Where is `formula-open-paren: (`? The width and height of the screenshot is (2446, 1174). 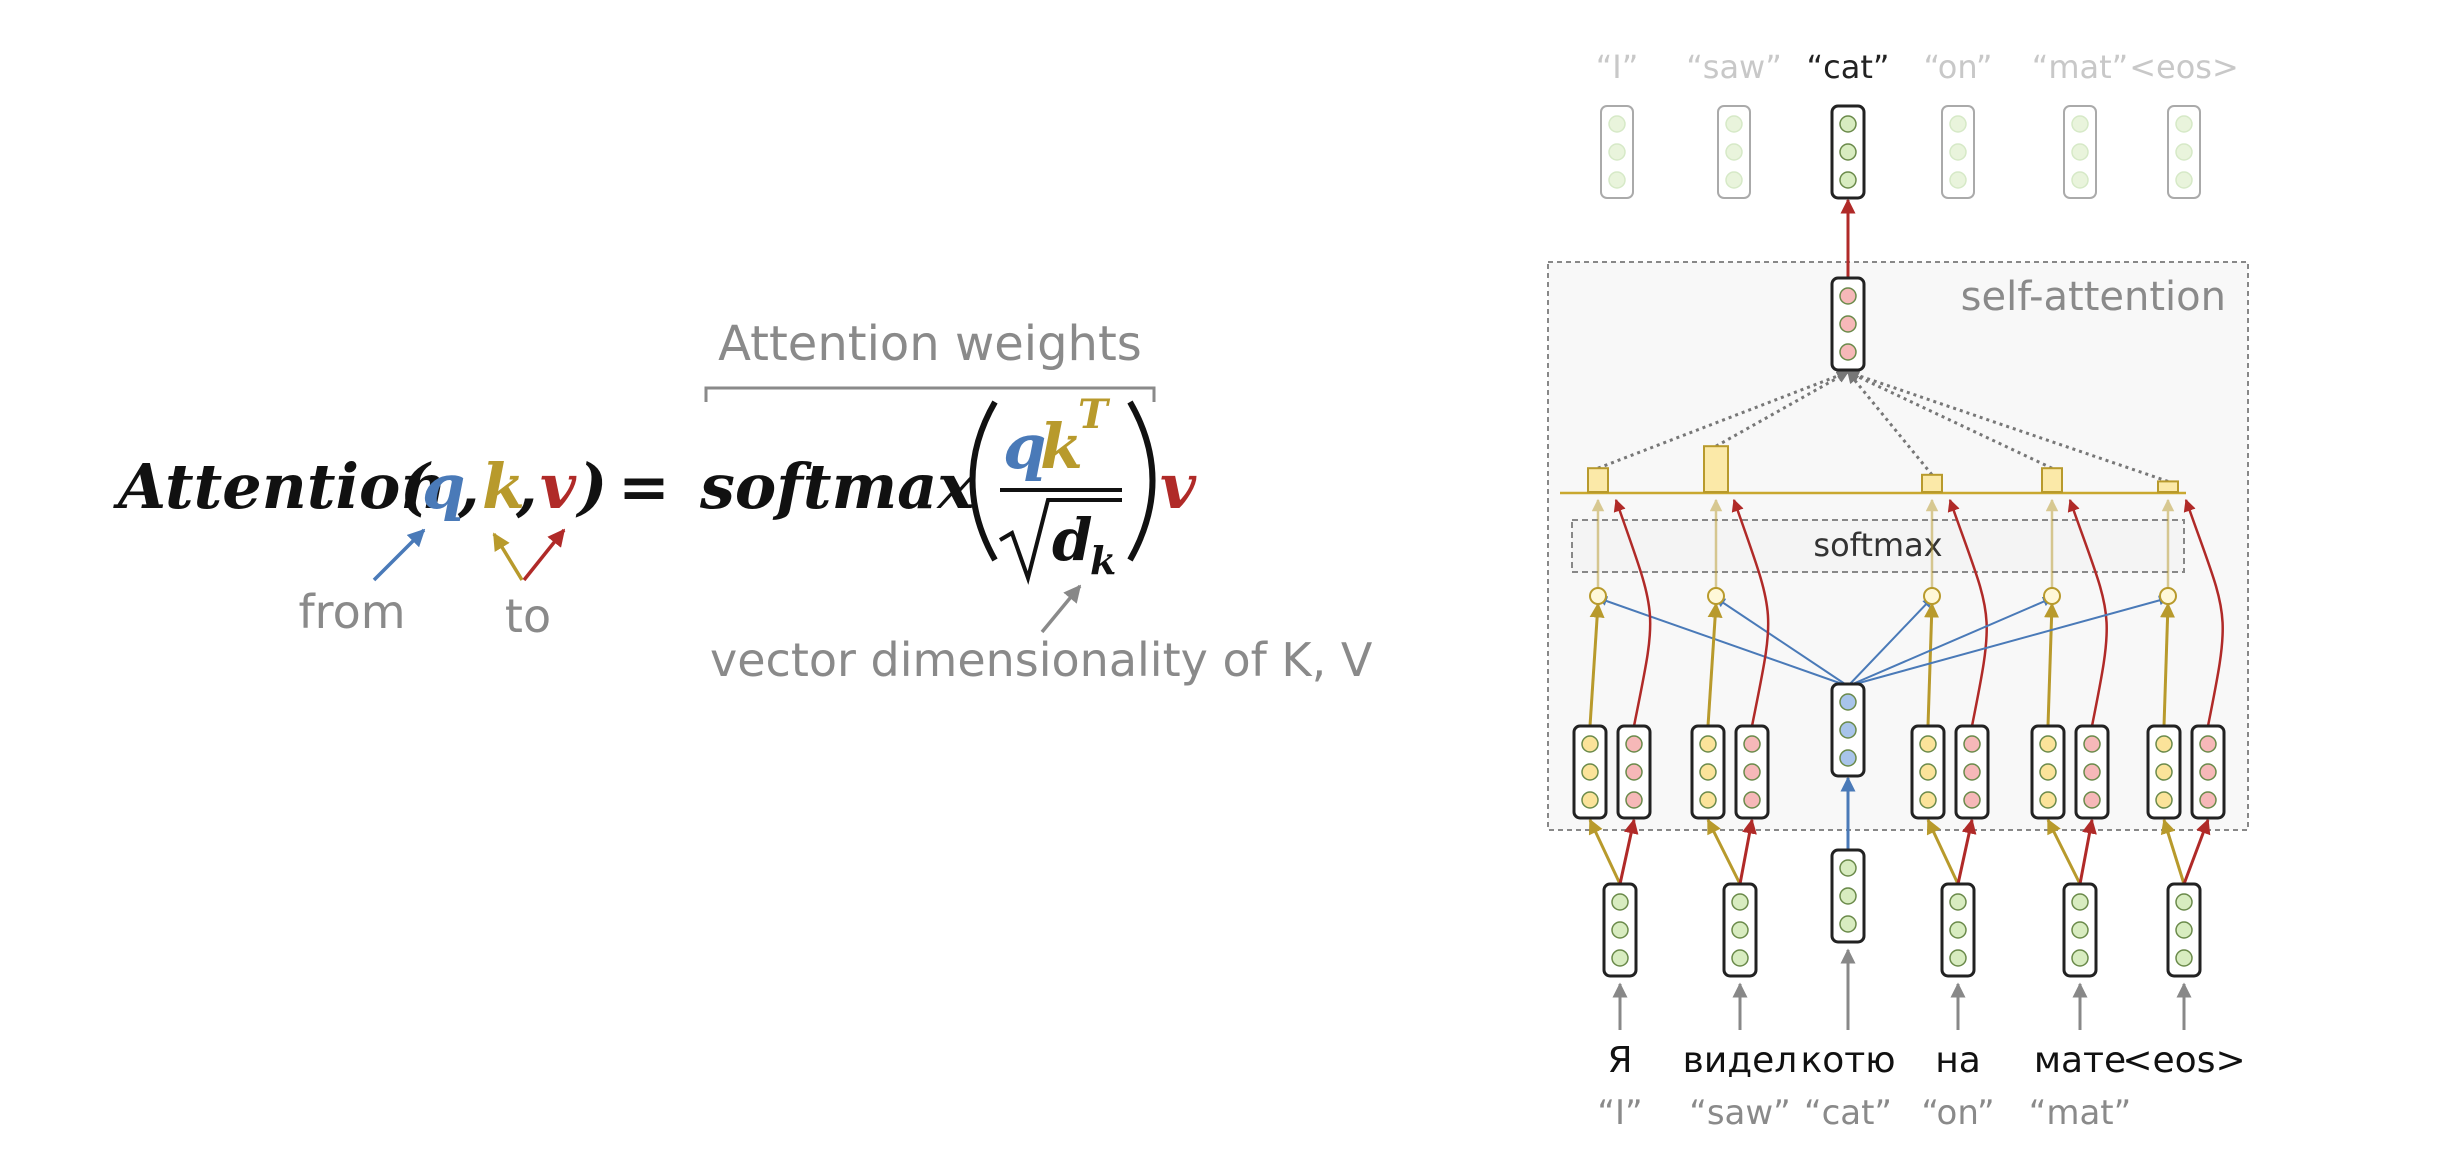
formula-open-paren: ( is located at coordinates (416, 486).